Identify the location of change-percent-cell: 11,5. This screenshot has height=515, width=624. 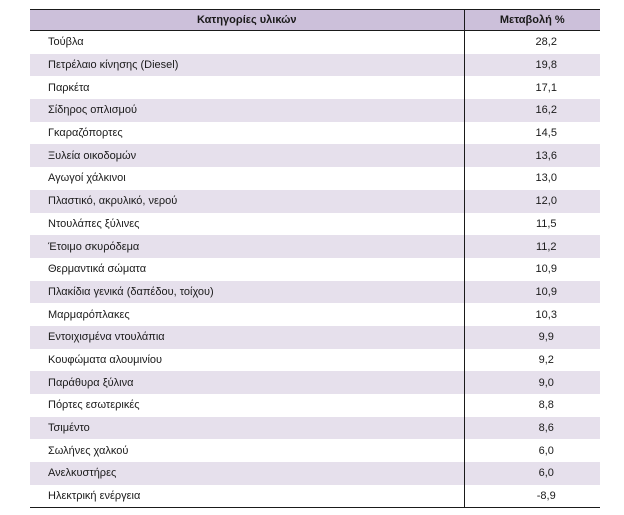
(546, 223).